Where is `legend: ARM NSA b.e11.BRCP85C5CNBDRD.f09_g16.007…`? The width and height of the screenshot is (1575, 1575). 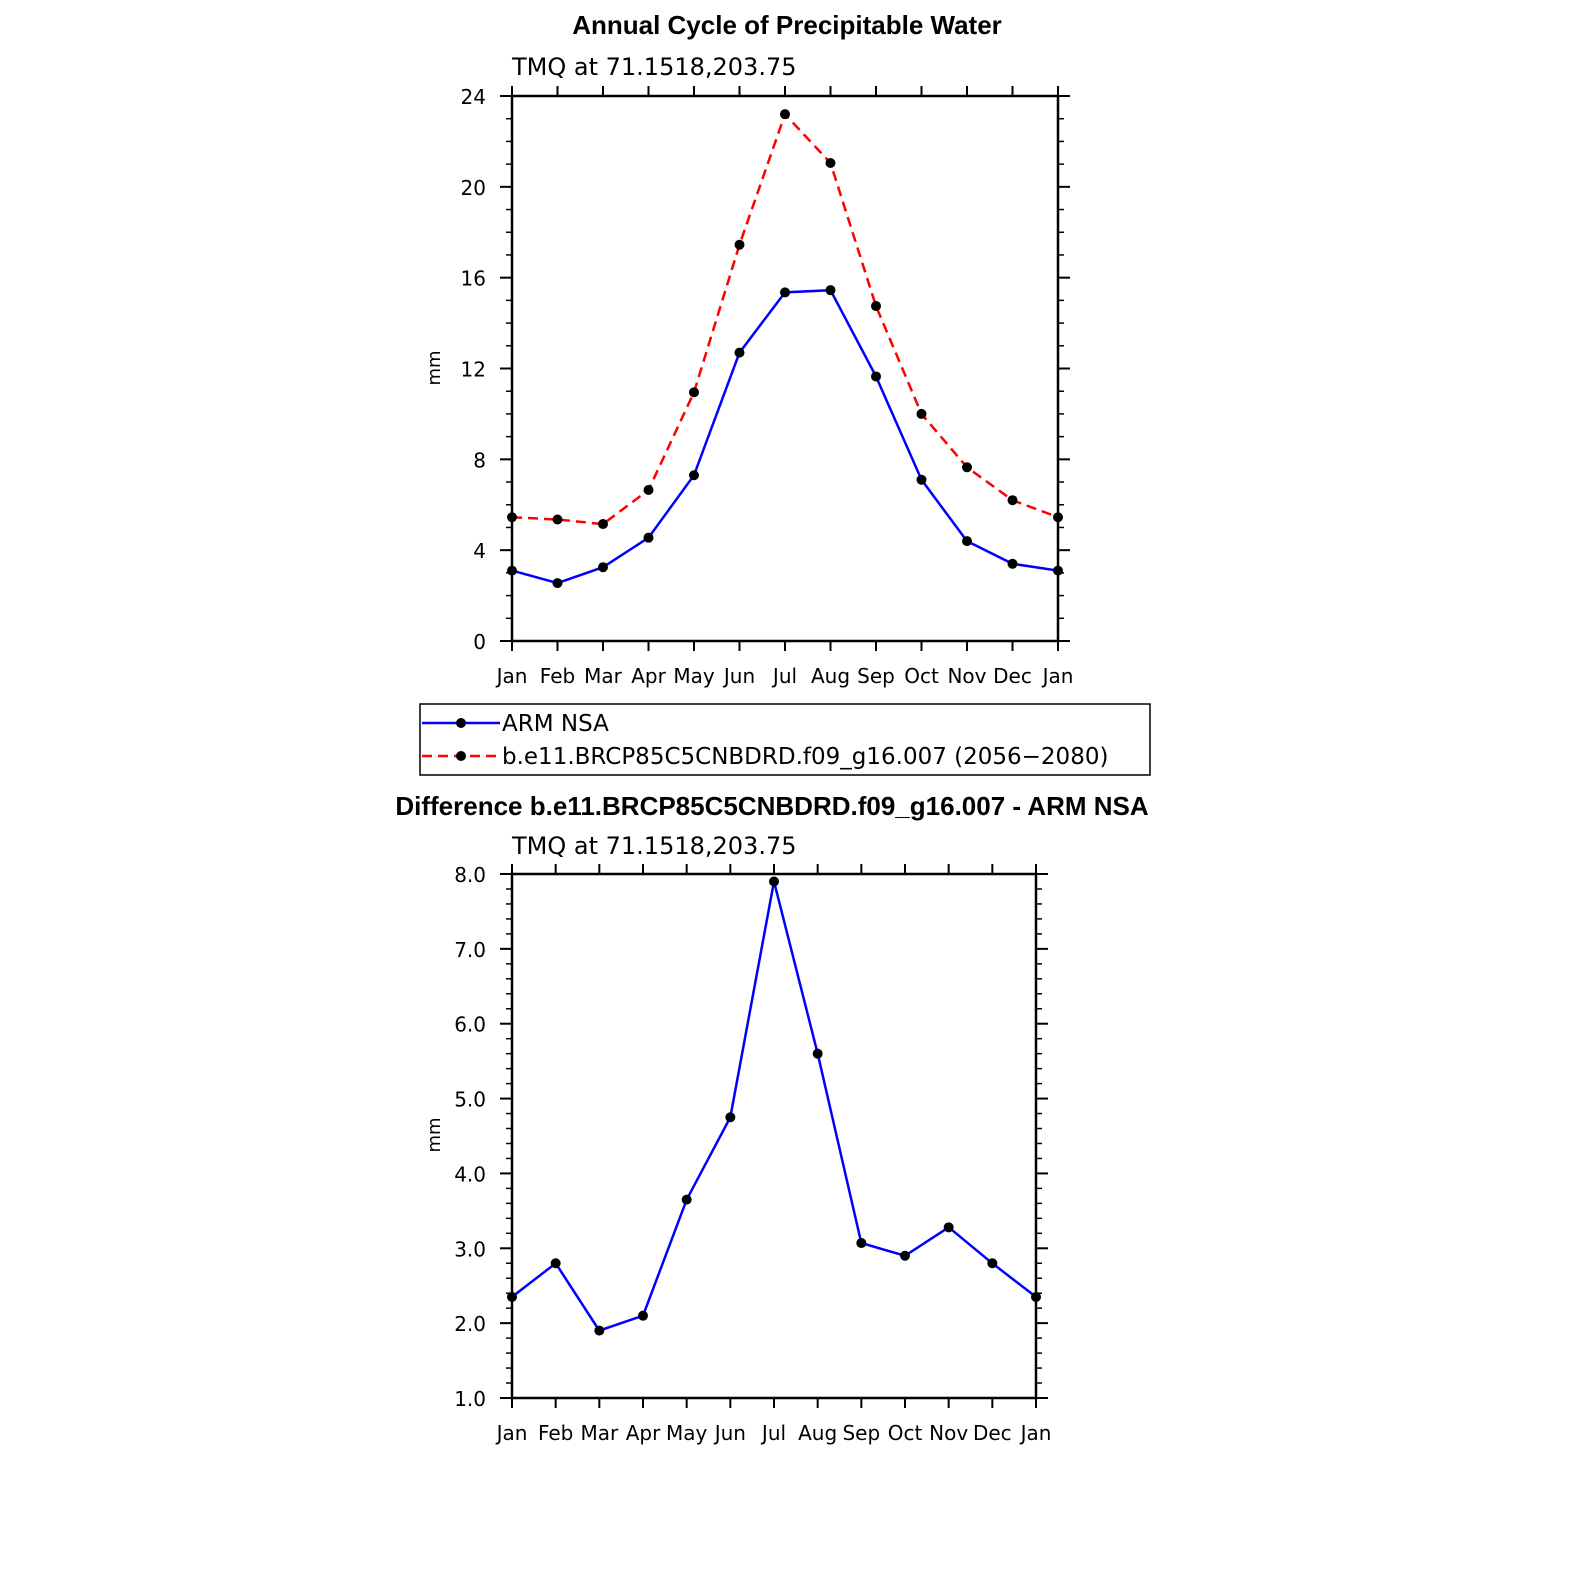
legend: ARM NSA b.e11.BRCP85C5CNBDRD.f09_g16.007… is located at coordinates (785, 739).